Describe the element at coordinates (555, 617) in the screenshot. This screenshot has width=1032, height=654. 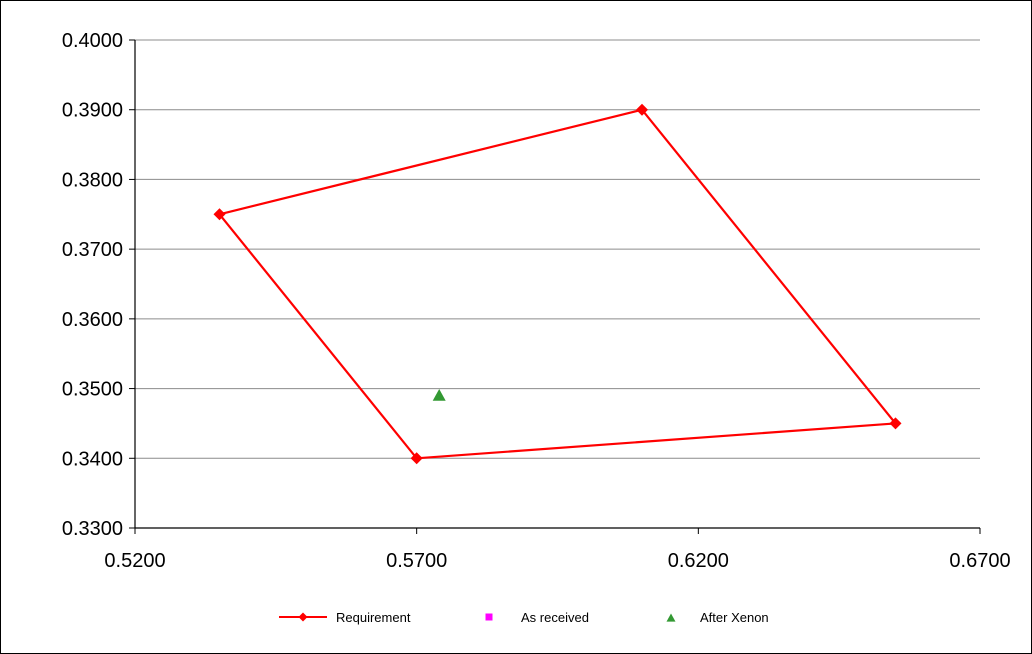
I see `legend-label-as-received: As received` at that location.